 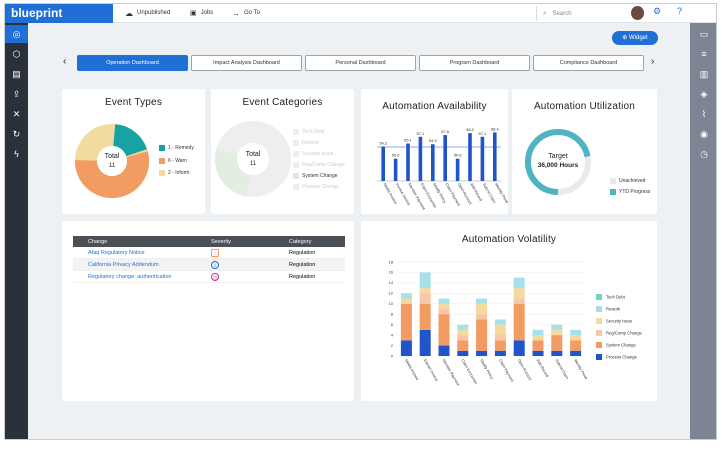 I want to click on tab-prev-arrow: ‹, so click(x=65, y=61).